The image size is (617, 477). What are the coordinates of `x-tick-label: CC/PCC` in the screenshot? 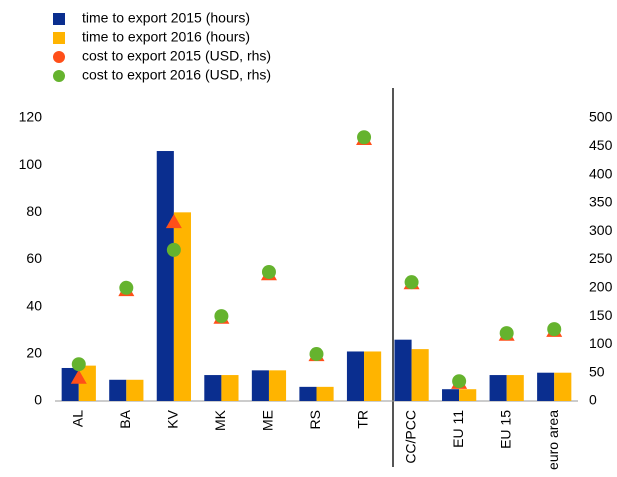 It's located at (410, 437).